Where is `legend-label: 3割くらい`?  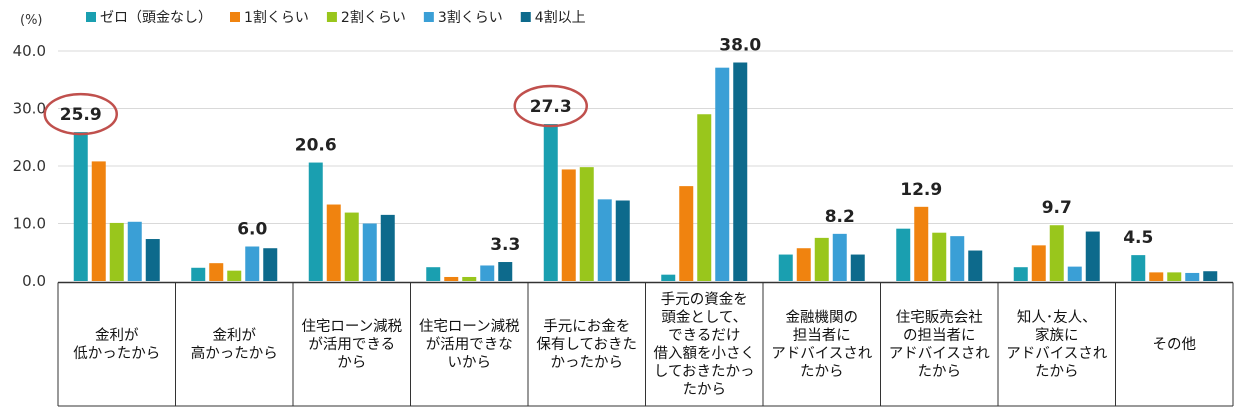 legend-label: 3割くらい is located at coordinates (470, 17).